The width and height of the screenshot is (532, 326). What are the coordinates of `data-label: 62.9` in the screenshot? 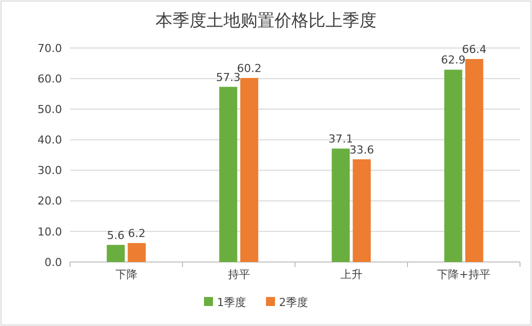 It's located at (453, 60).